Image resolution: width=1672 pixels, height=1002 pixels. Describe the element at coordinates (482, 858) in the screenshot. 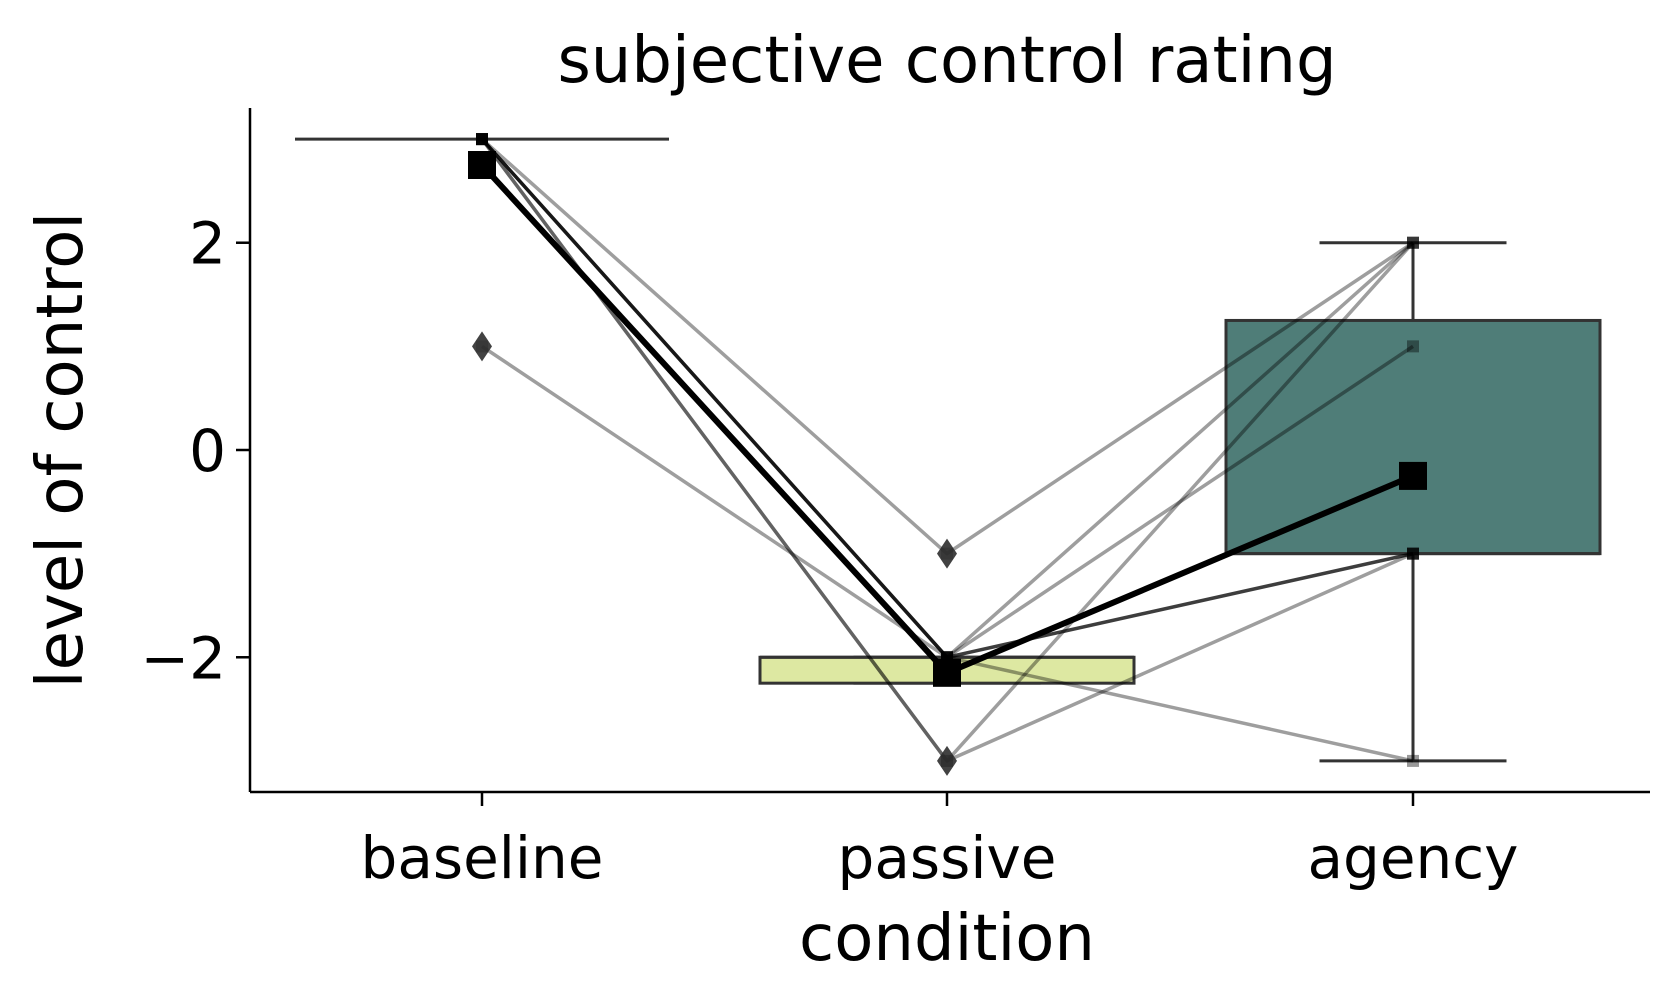

I see `x-tick-label: baseline` at that location.